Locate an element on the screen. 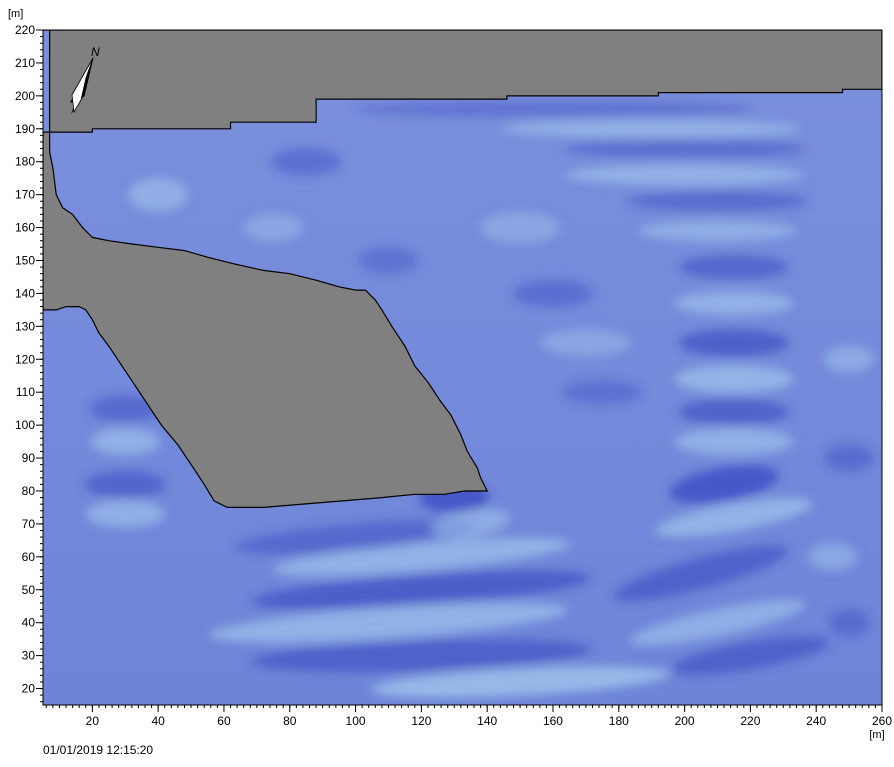 This screenshot has height=767, width=894. y-tick-label: 130 is located at coordinates (25, 326).